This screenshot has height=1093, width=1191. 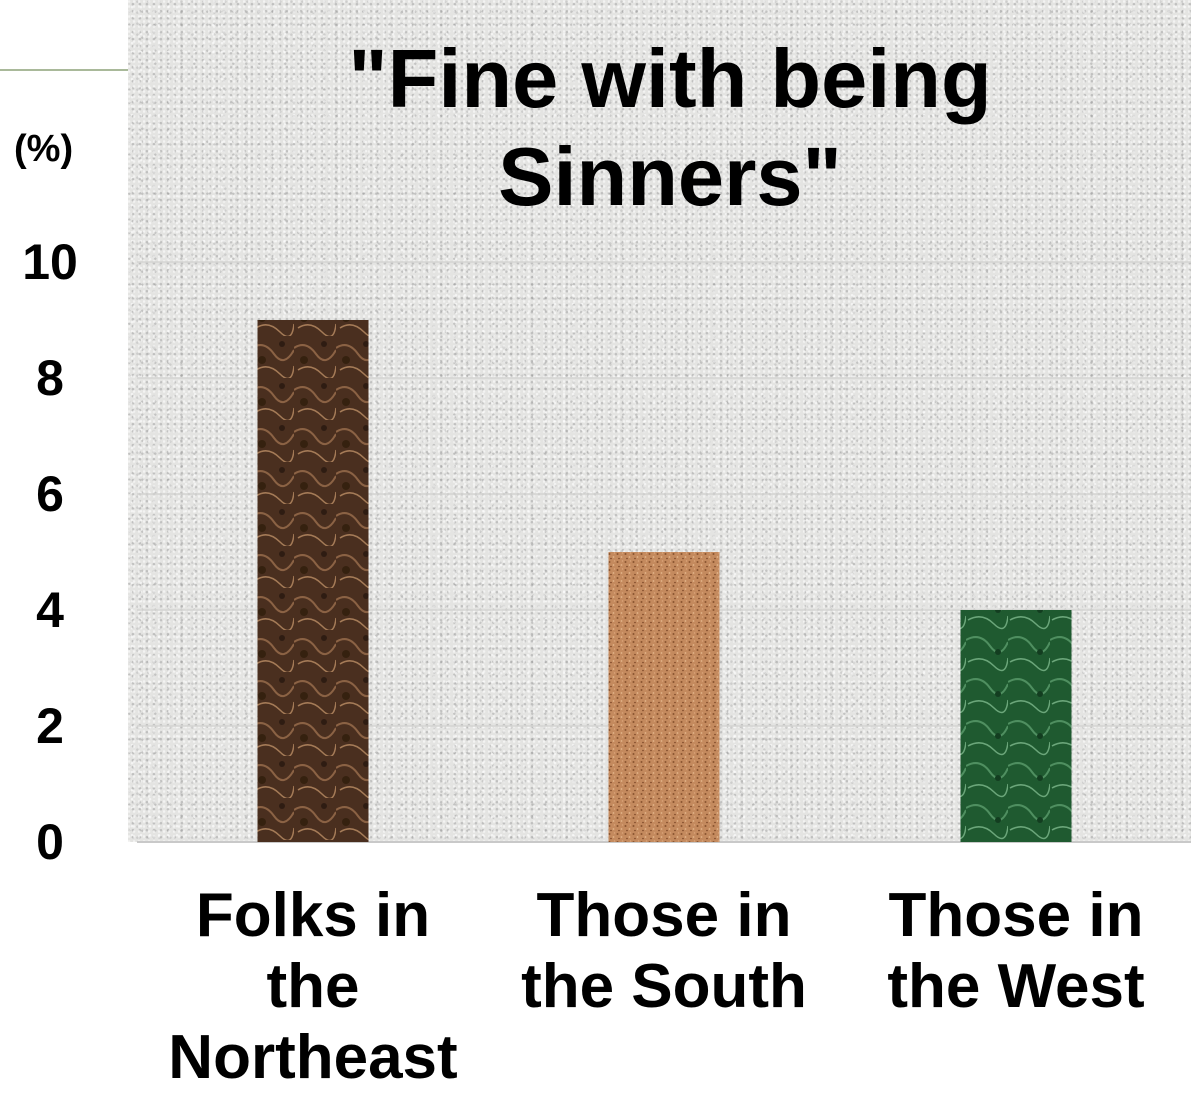 I want to click on y-tick-label: 8, so click(x=50, y=378).